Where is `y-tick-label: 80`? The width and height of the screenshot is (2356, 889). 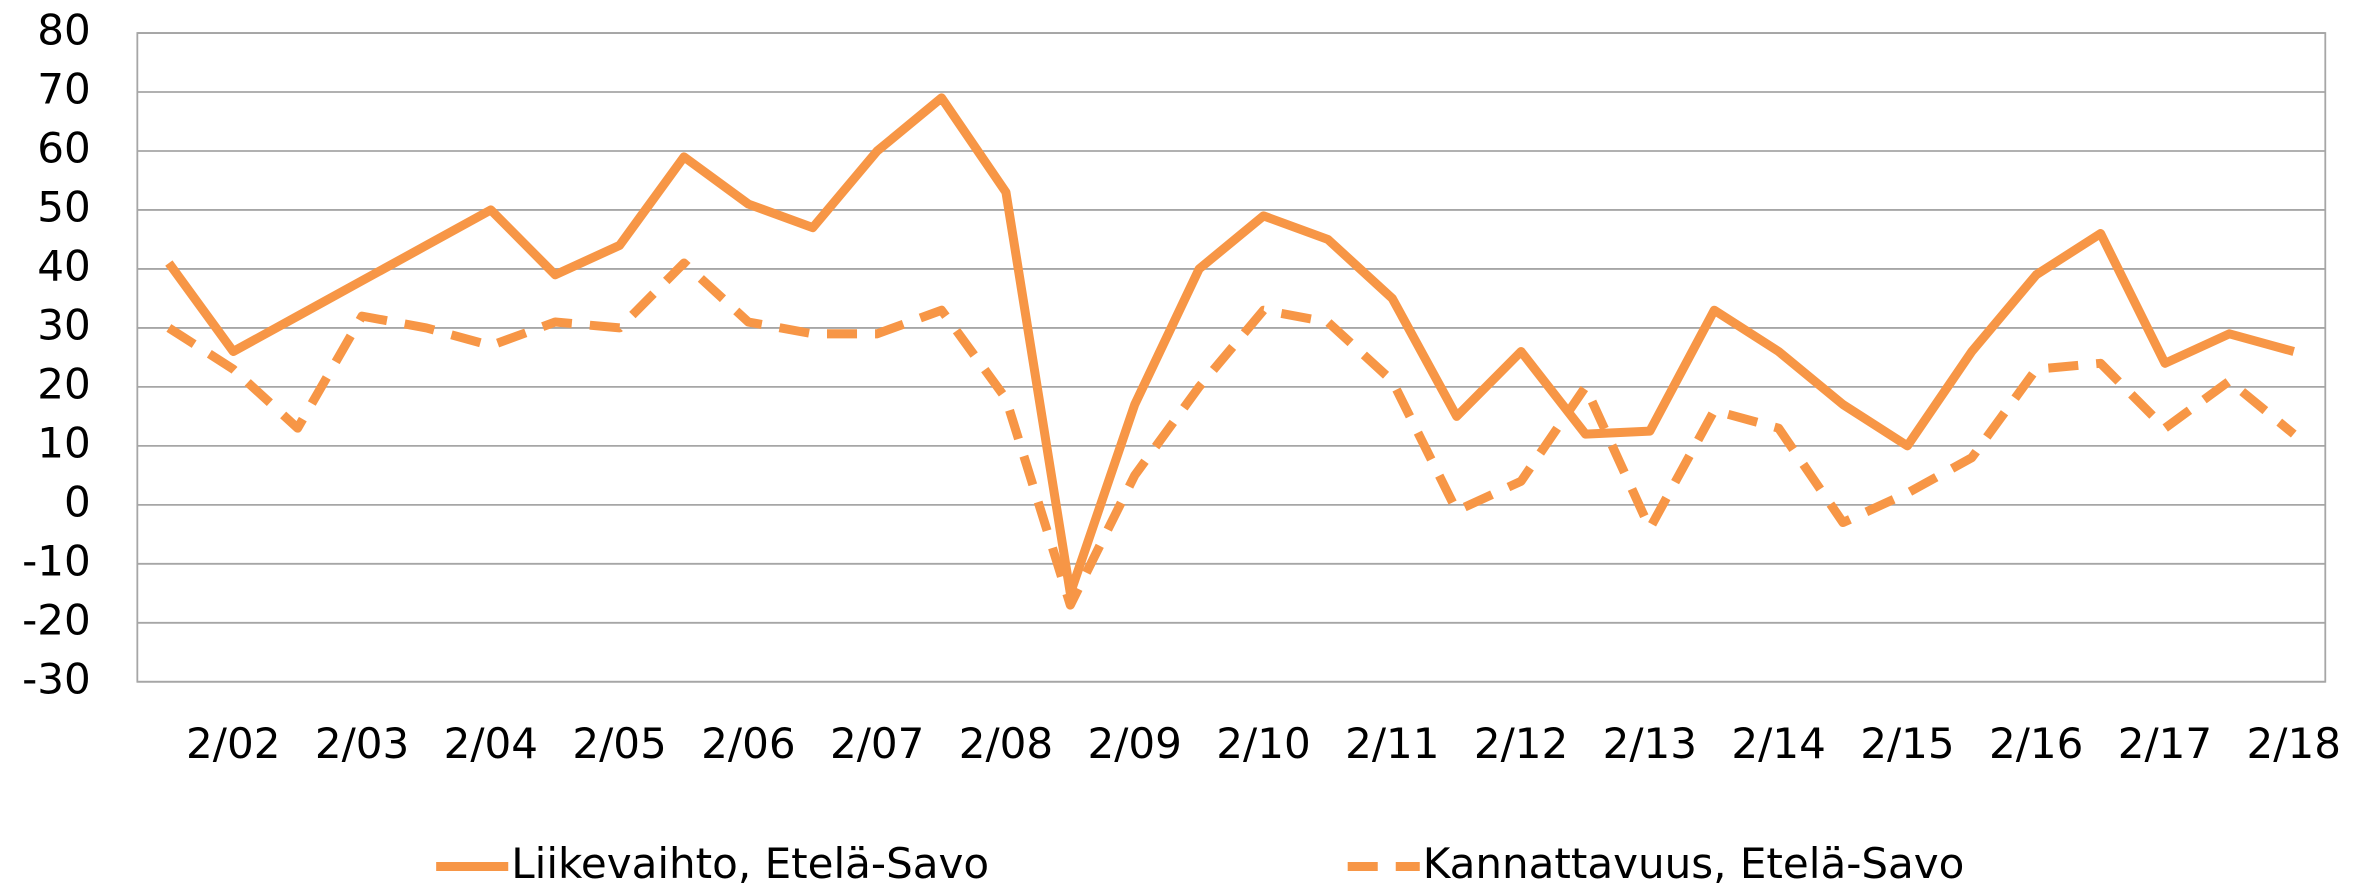
y-tick-label: 80 is located at coordinates (63, 30).